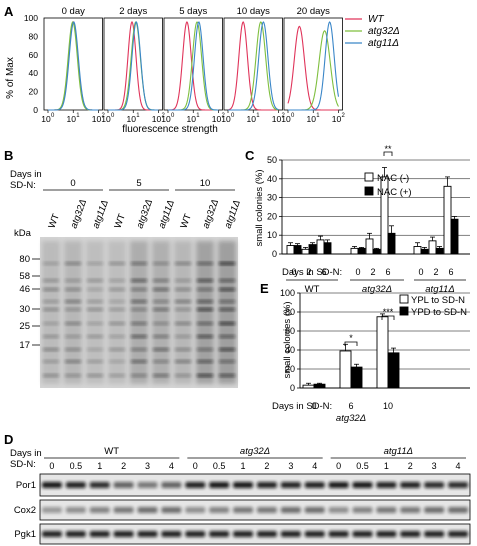 This screenshot has height=546, width=477. I want to click on a-legend-label: atg32Δ, so click(384, 31).